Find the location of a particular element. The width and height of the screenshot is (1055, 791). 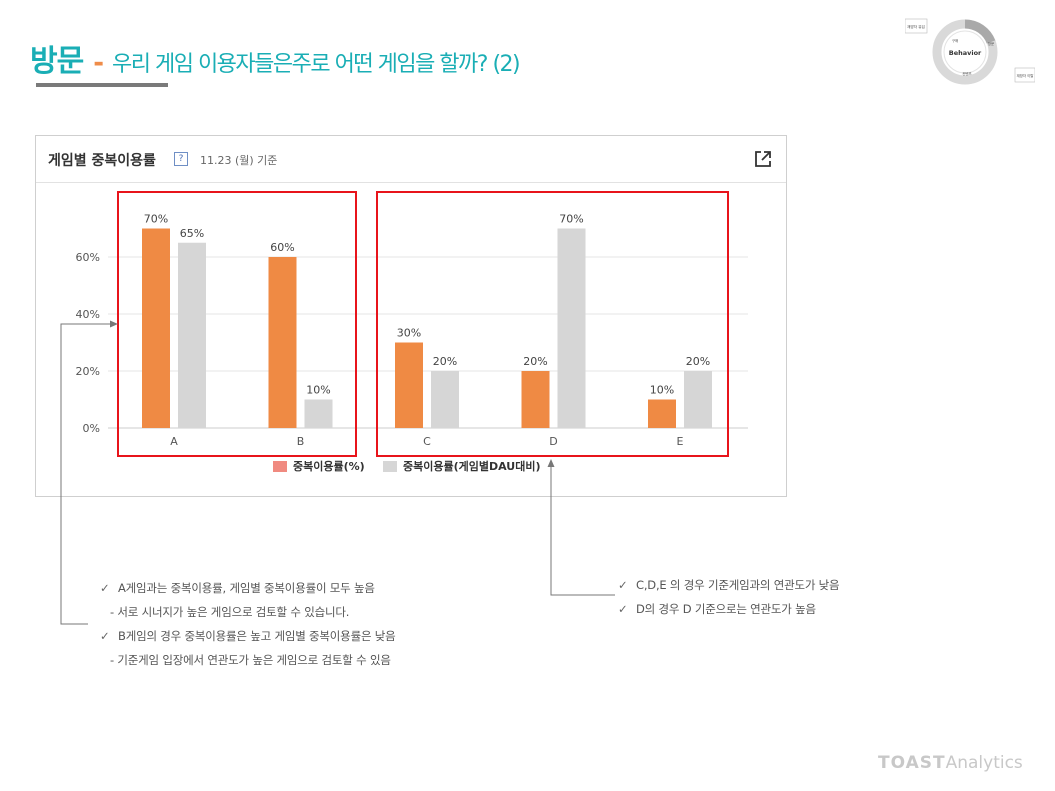

x-tick-label: A is located at coordinates (174, 441).